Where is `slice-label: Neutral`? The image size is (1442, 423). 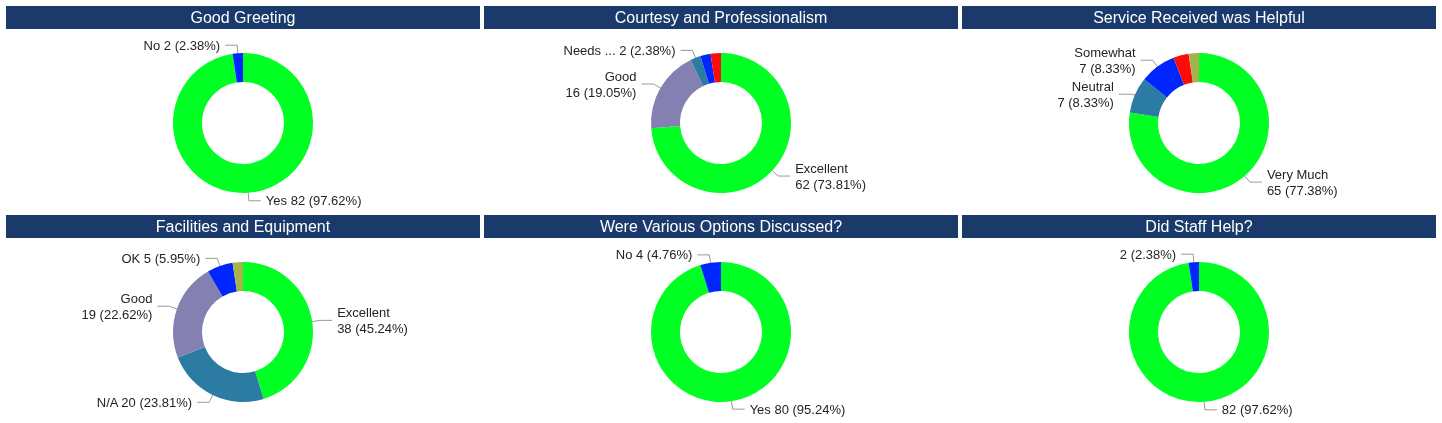 slice-label: Neutral is located at coordinates (1092, 86).